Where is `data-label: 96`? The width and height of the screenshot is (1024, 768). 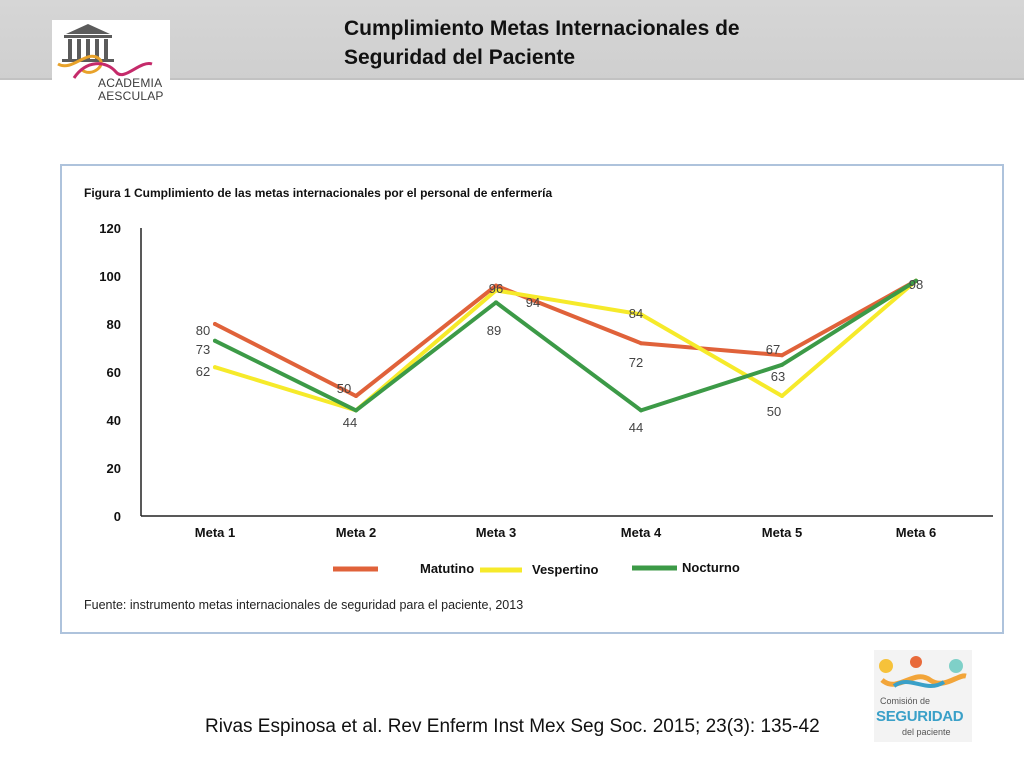 data-label: 96 is located at coordinates (496, 288).